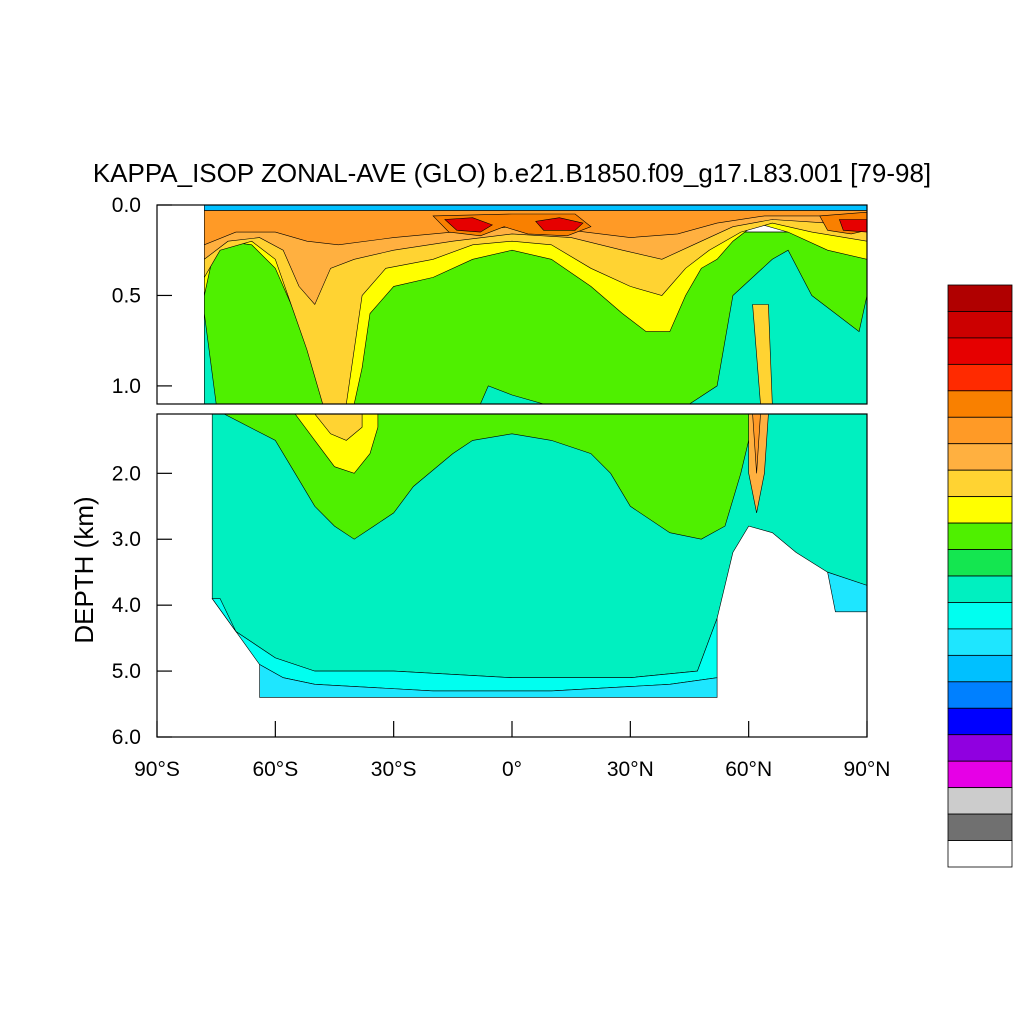 This screenshot has width=1024, height=1024. Describe the element at coordinates (126, 539) in the screenshot. I see `y-tick-label: 3.0` at that location.